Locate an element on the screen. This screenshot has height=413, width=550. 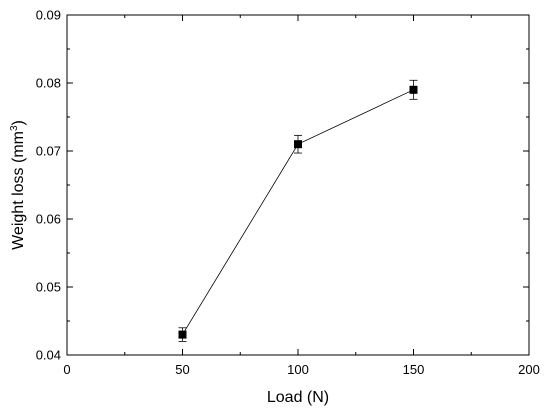
x-tick-label: 0 is located at coordinates (66, 369).